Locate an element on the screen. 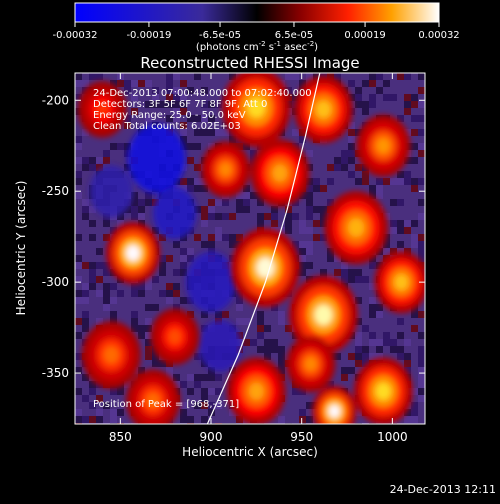 This screenshot has height=504, width=500. annotation-detectors: Detectors: 3F 5F 6F 7F 8F 9F, Att 0 is located at coordinates (180, 104).